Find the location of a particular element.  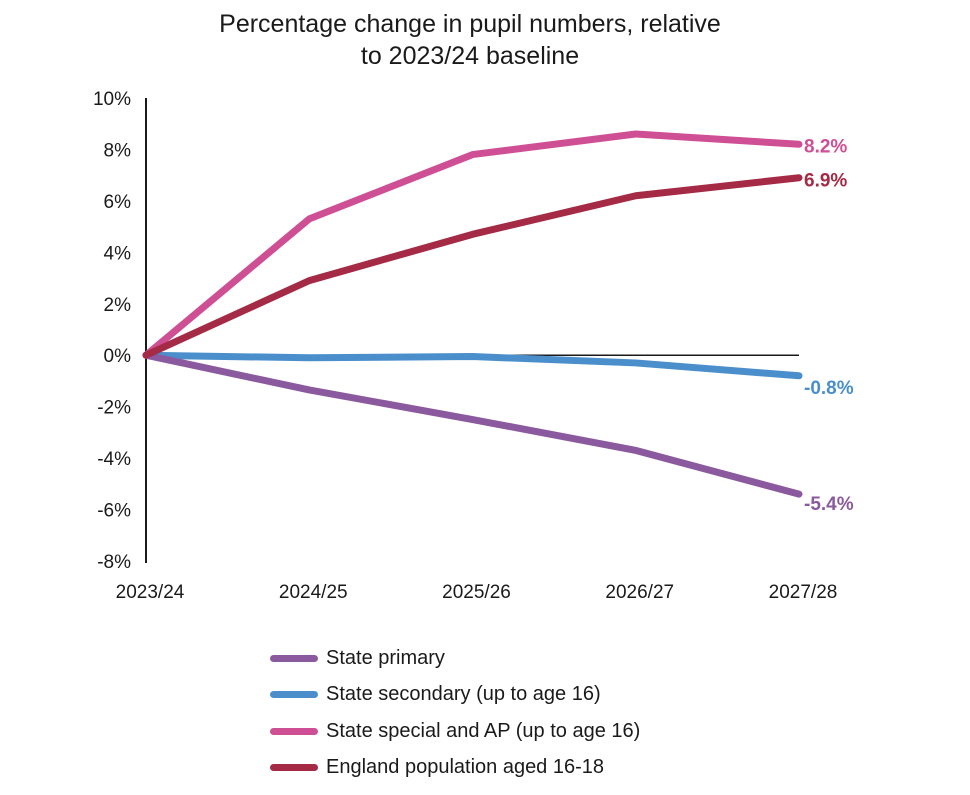

legend-label: State primary is located at coordinates (385, 657).